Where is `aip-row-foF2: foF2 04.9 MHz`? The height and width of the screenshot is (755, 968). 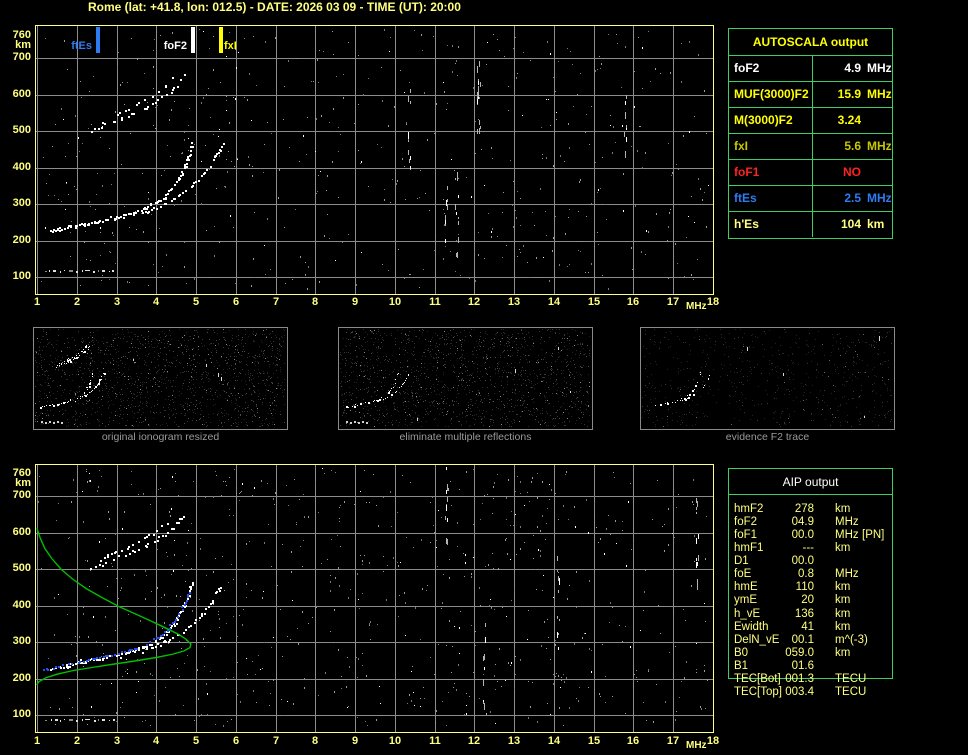
aip-row-foF2: foF2 04.9 MHz is located at coordinates (811, 522).